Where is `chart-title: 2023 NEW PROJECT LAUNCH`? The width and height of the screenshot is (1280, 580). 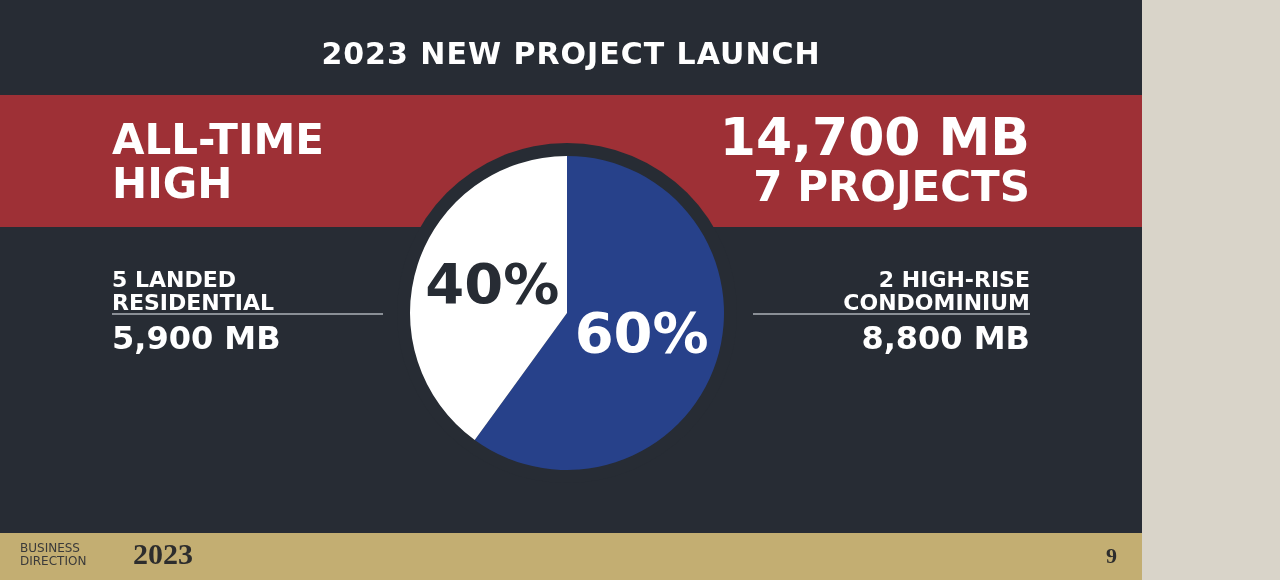 chart-title: 2023 NEW PROJECT LAUNCH is located at coordinates (571, 53).